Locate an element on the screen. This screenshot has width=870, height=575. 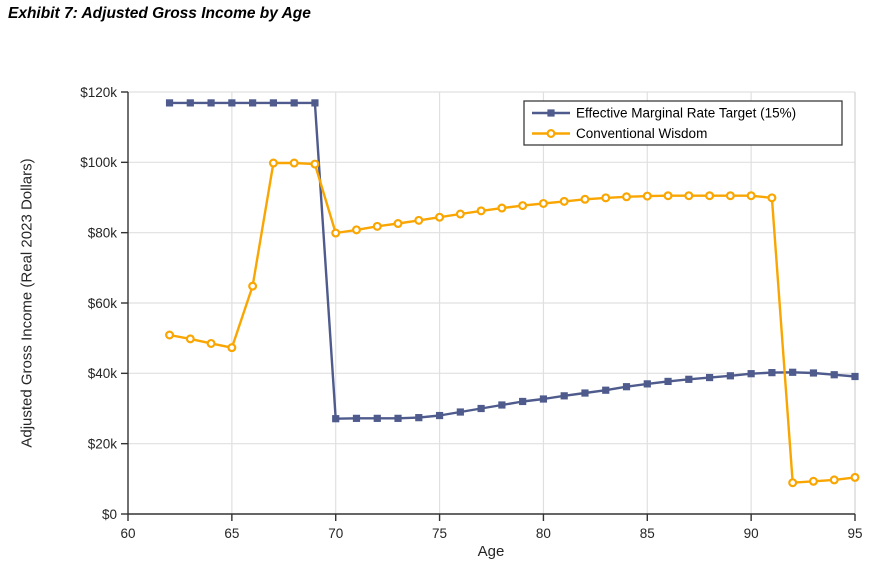
legend-entry: Conventional Wisdom is located at coordinates (619, 133).